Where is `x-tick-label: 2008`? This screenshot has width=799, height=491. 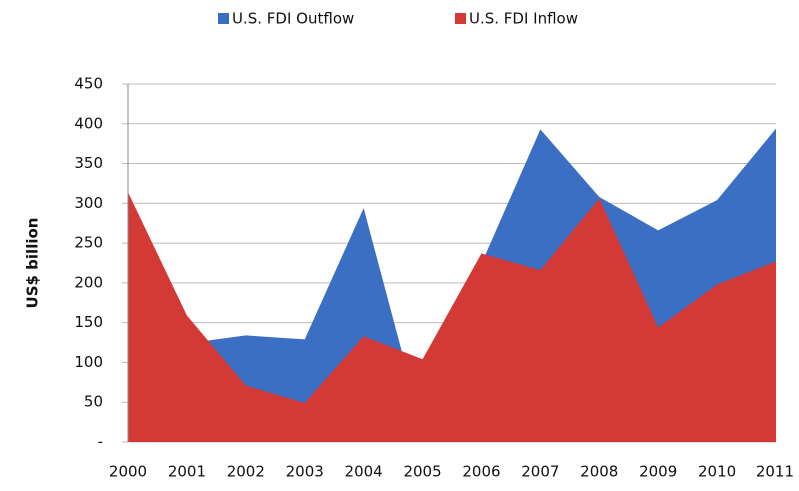
x-tick-label: 2008 is located at coordinates (599, 472).